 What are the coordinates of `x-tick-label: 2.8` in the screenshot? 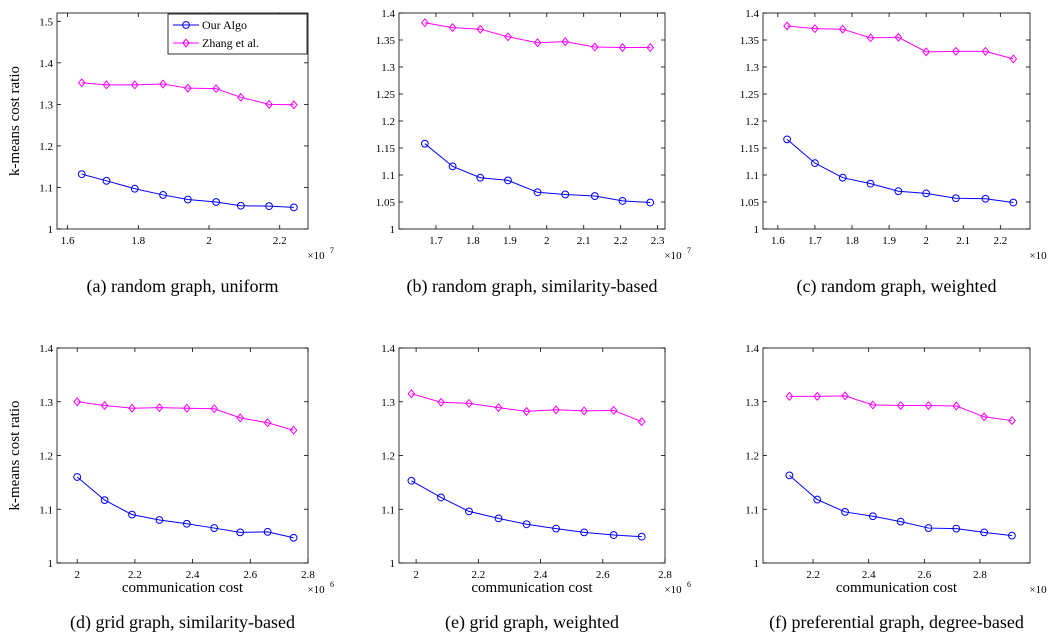 It's located at (308, 575).